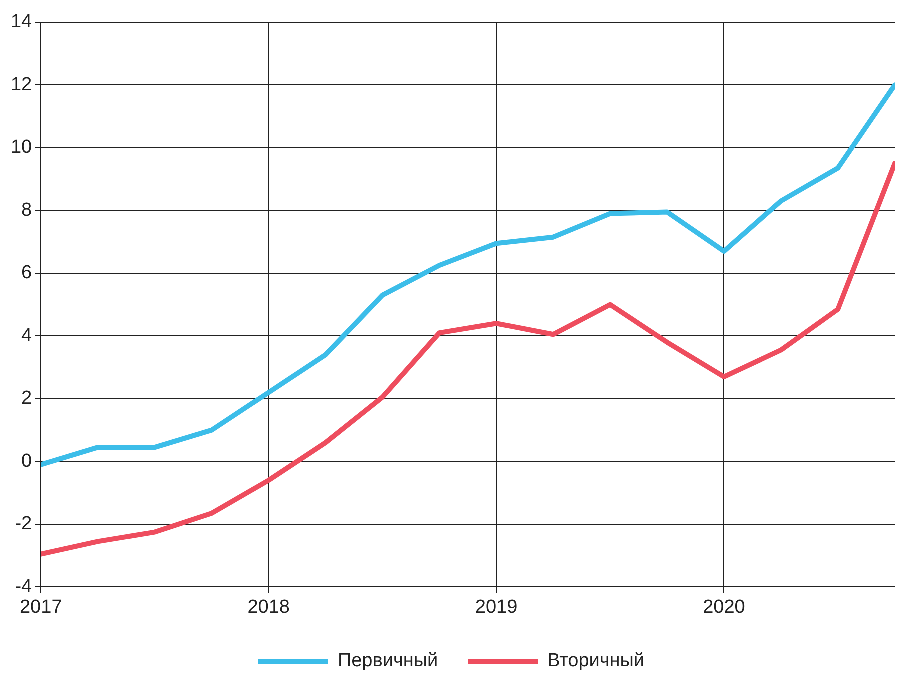 The height and width of the screenshot is (689, 911). Describe the element at coordinates (596, 661) in the screenshot. I see `legend-label: Вторичный` at that location.